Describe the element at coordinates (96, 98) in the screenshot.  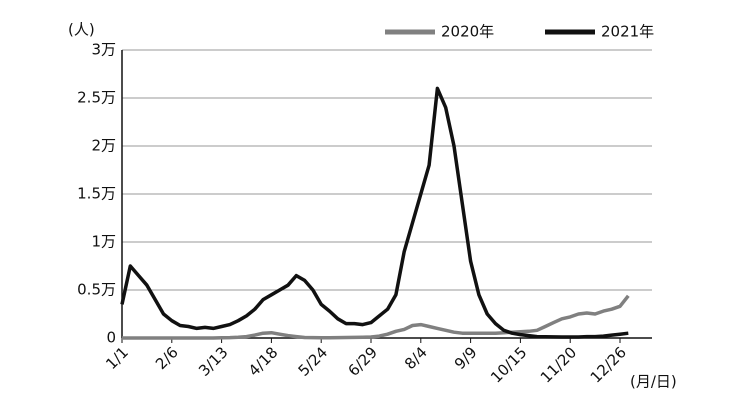
I see `y-tick-label: 2.5万` at that location.